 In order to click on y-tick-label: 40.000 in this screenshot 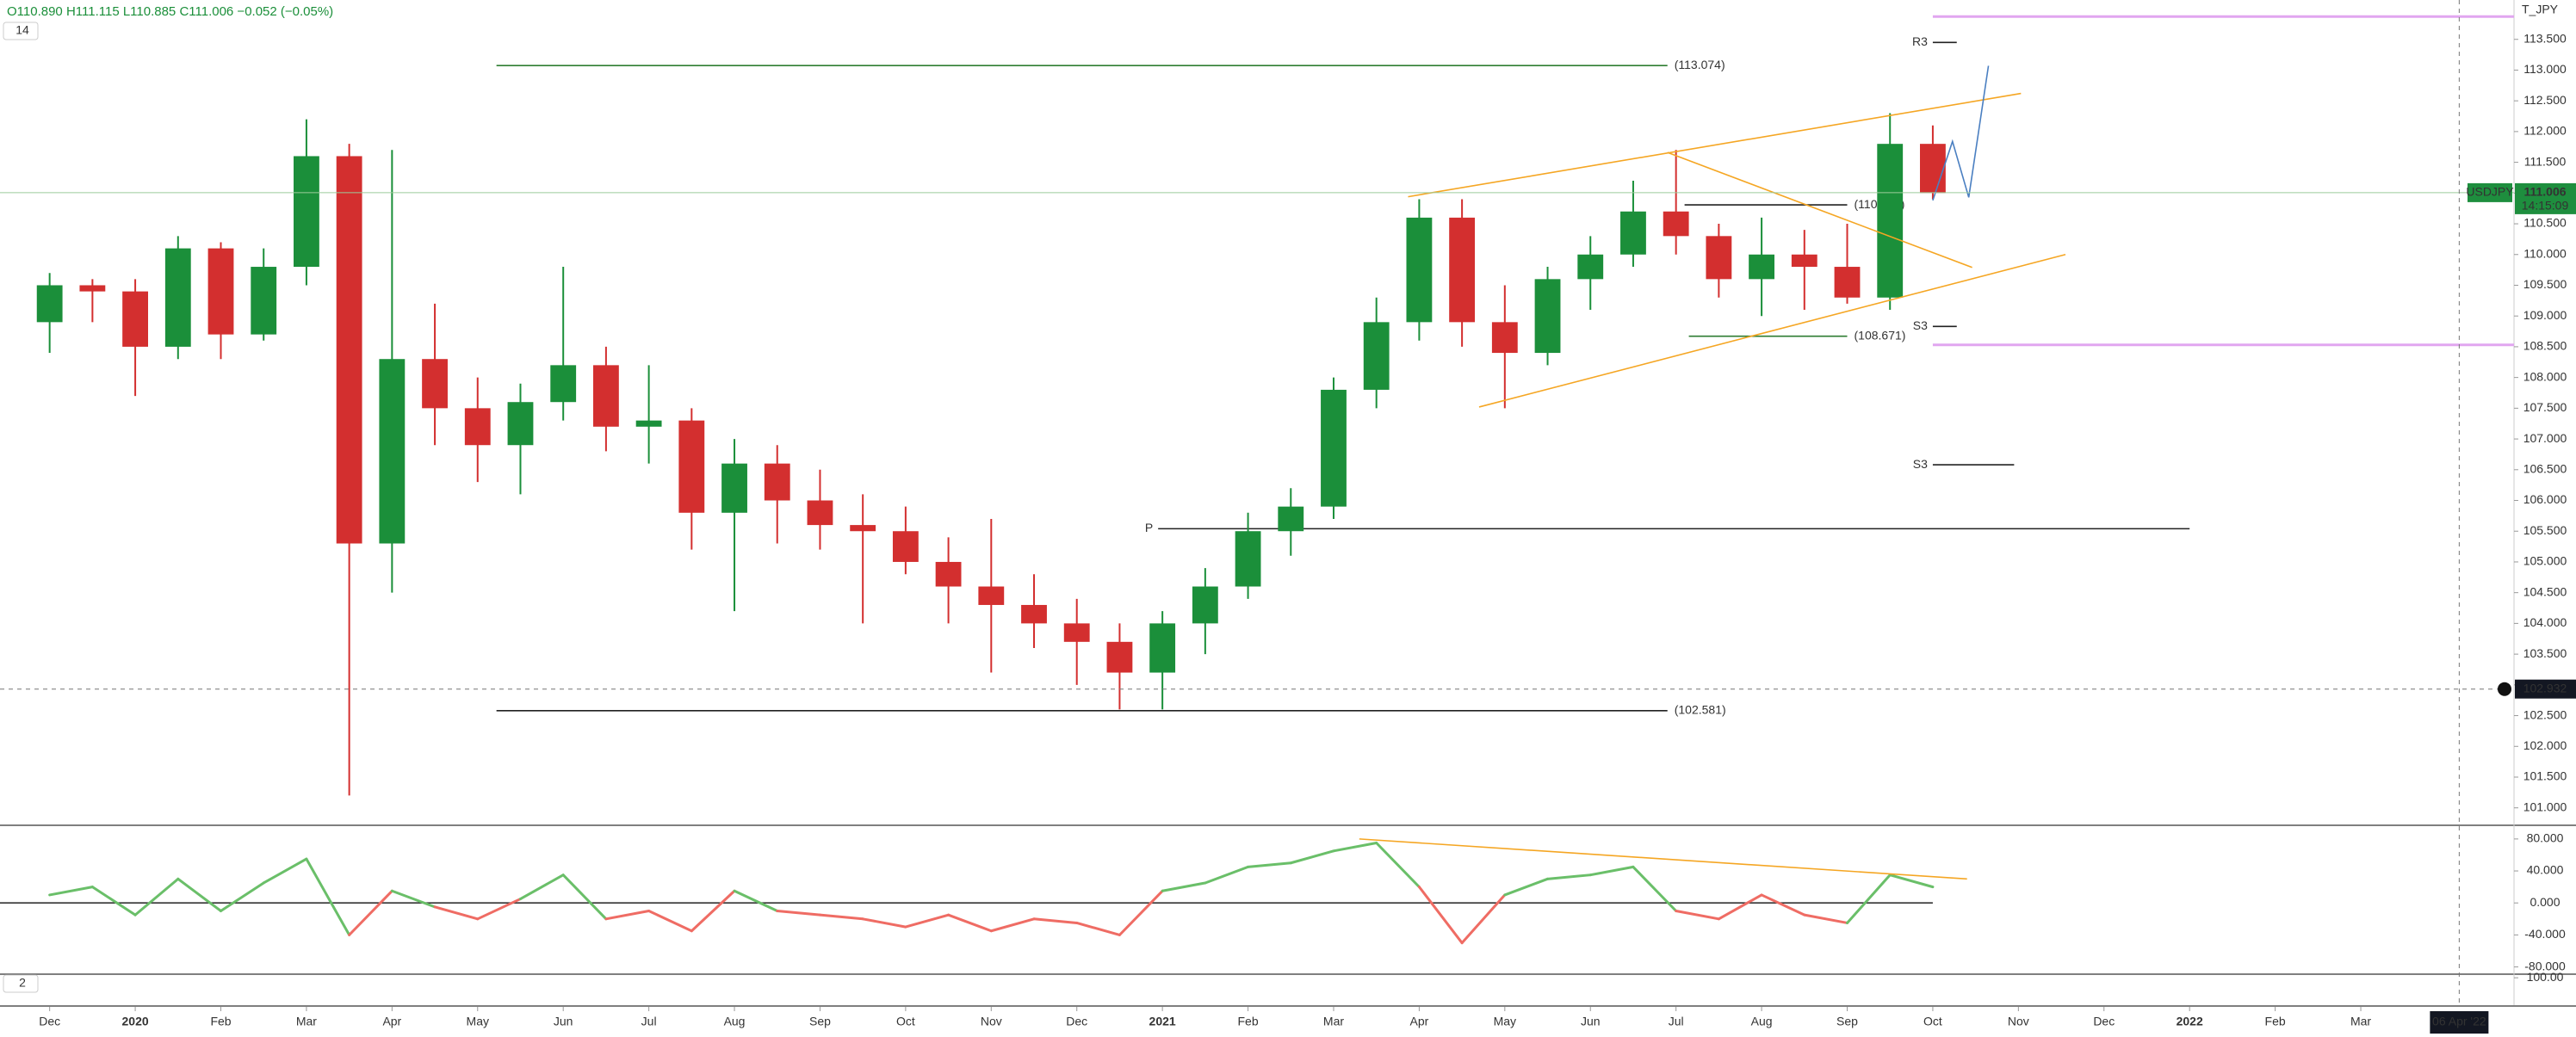, I will do `click(2546, 870)`.